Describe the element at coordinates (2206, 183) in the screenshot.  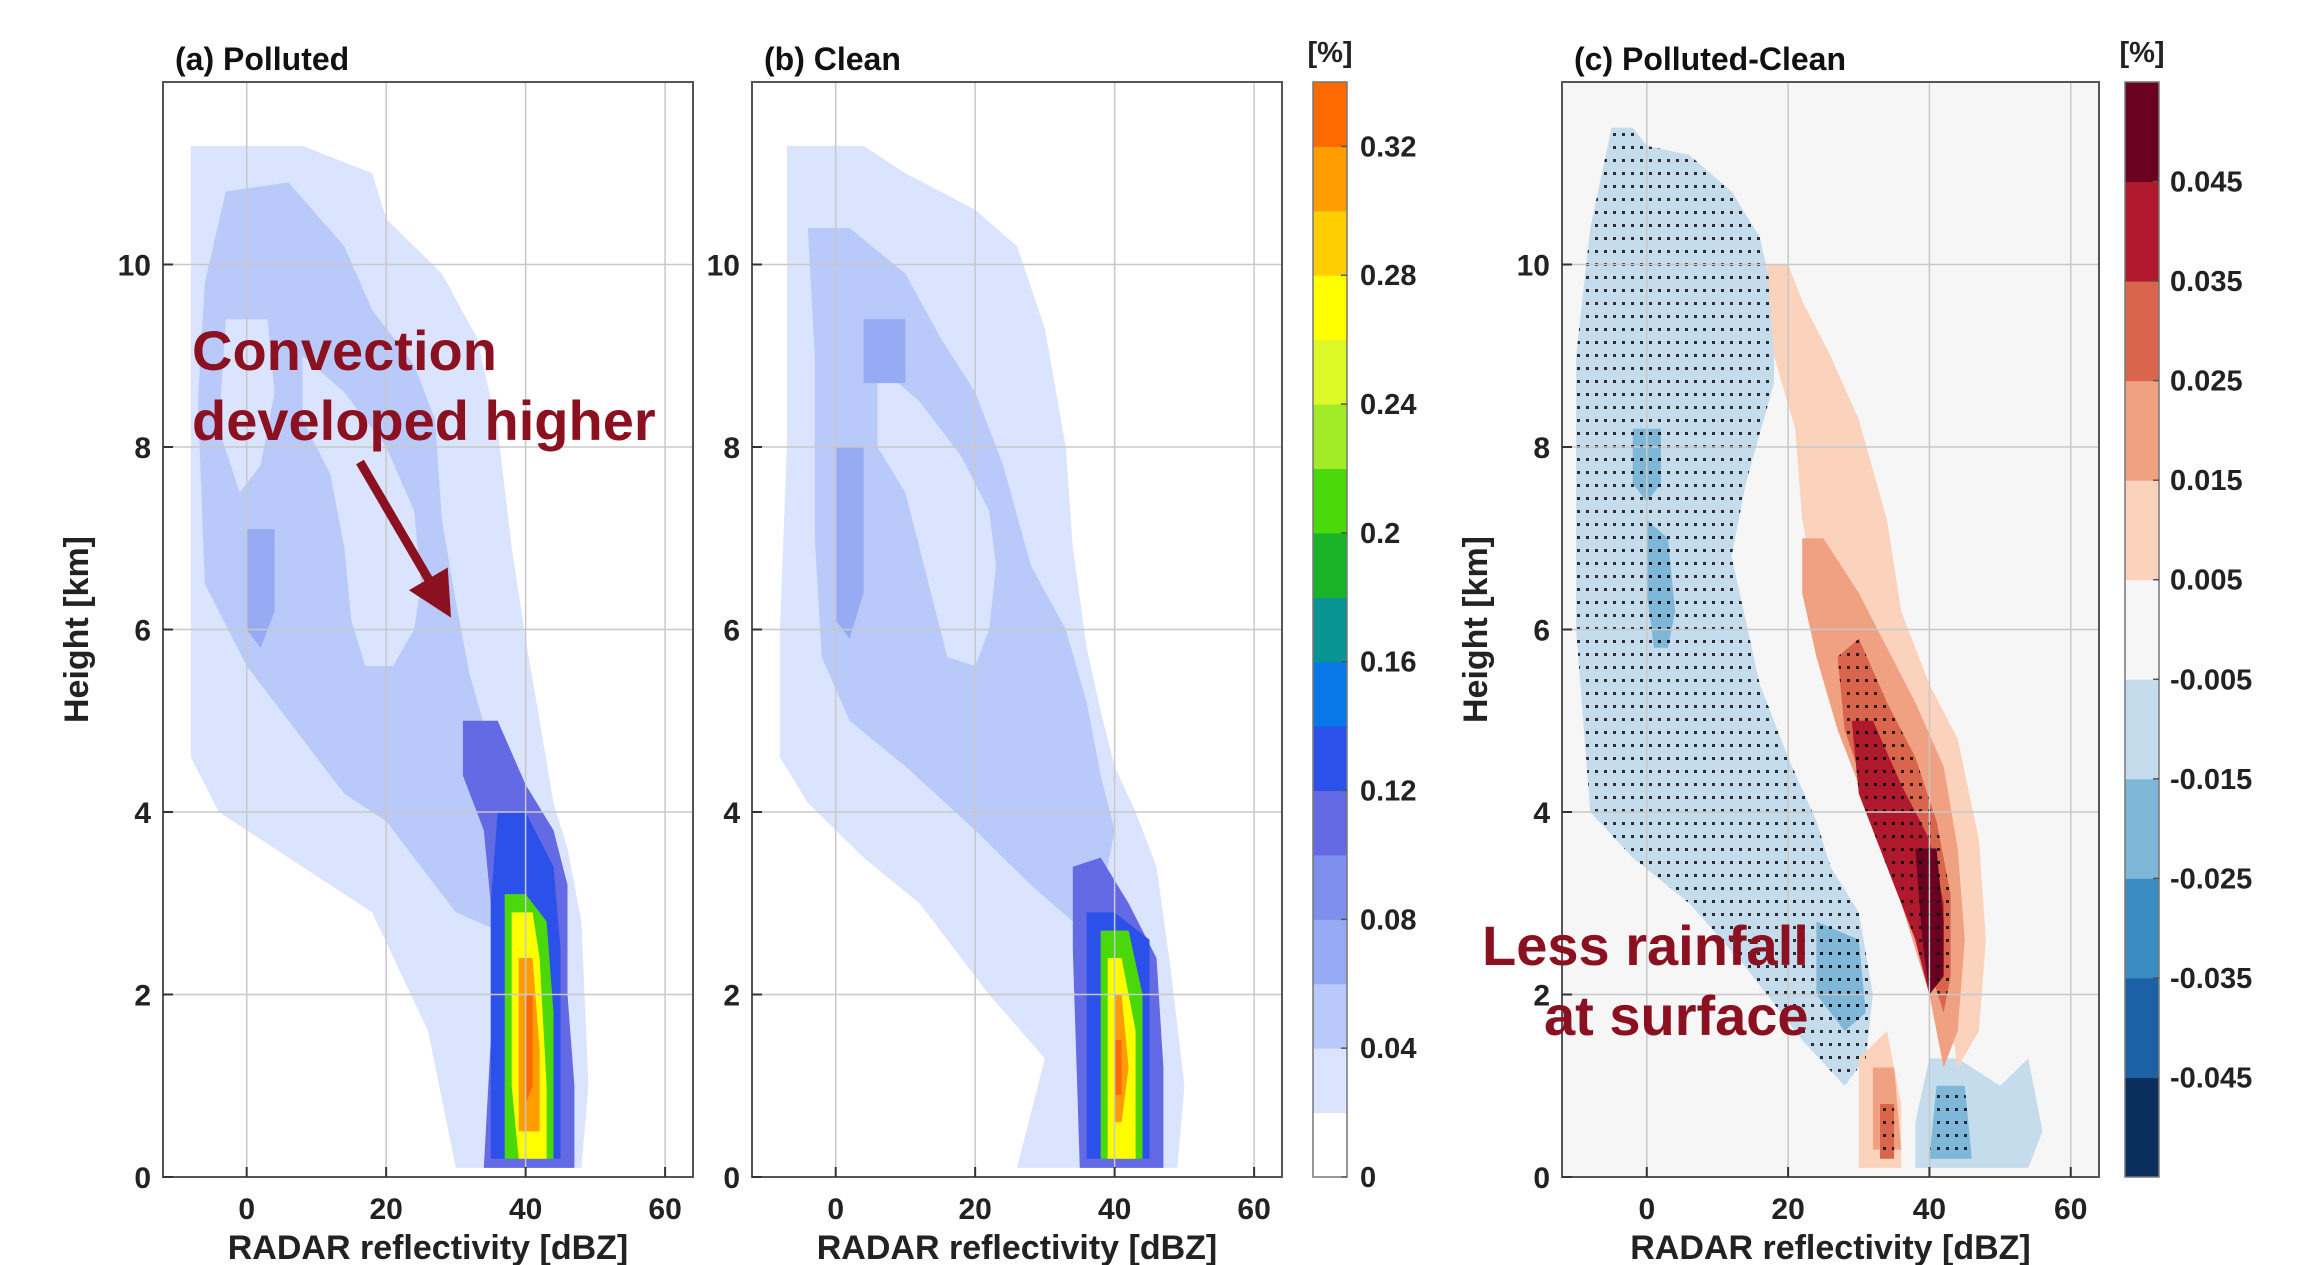
I see `colorbar-tick-label: 0.045` at that location.